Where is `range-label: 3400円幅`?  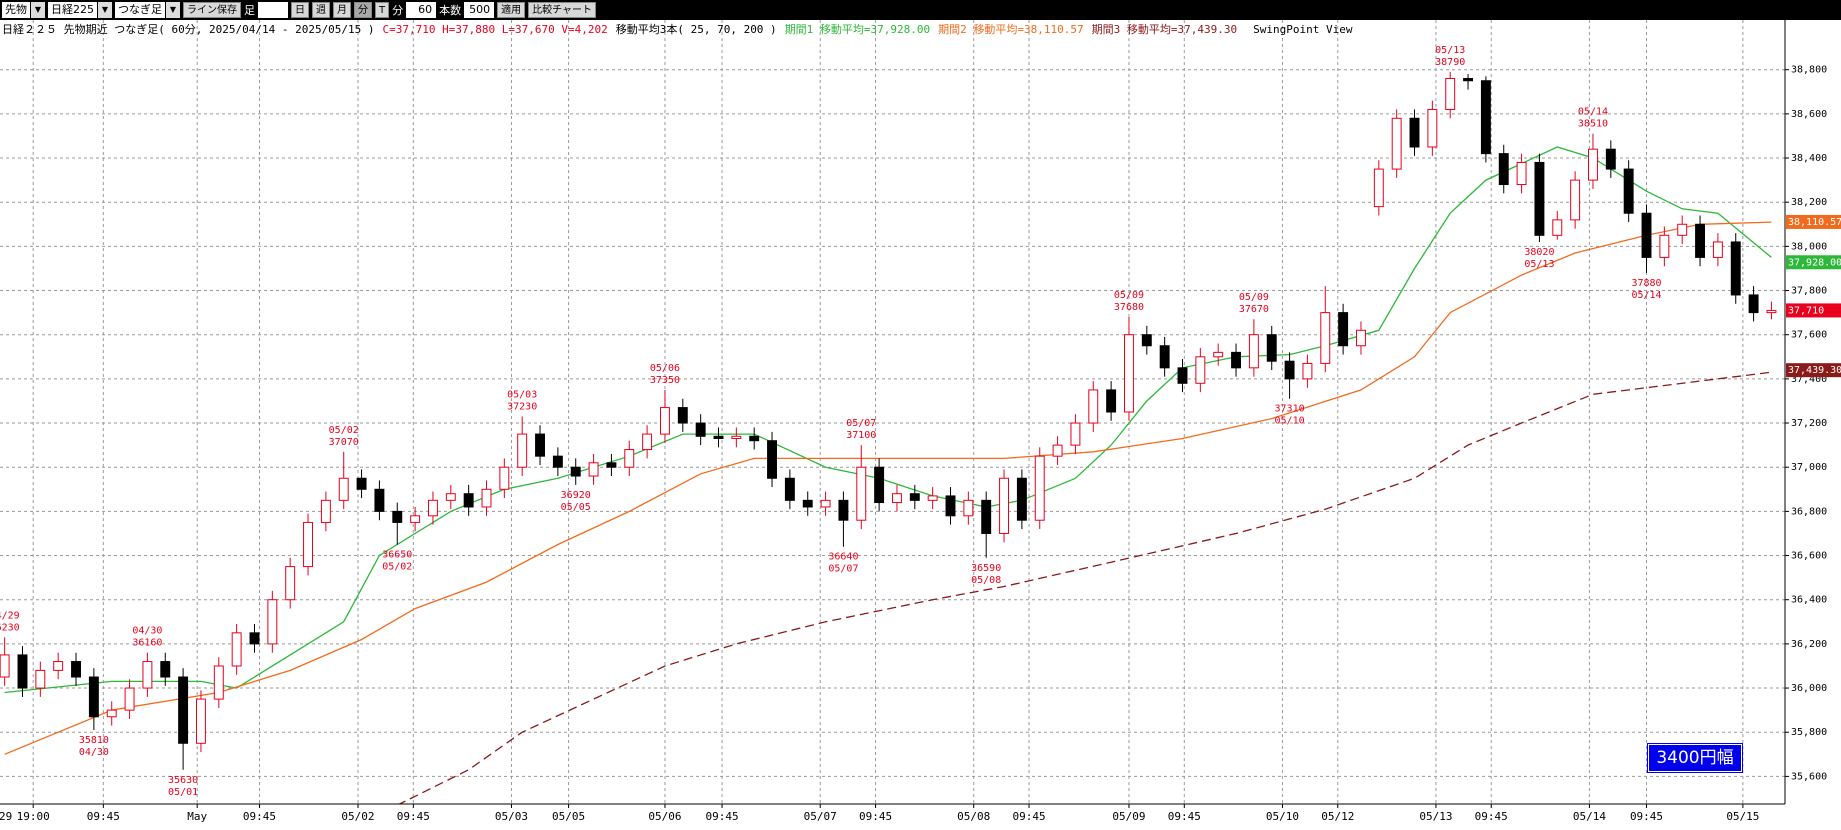
range-label: 3400円幅 is located at coordinates (1695, 758).